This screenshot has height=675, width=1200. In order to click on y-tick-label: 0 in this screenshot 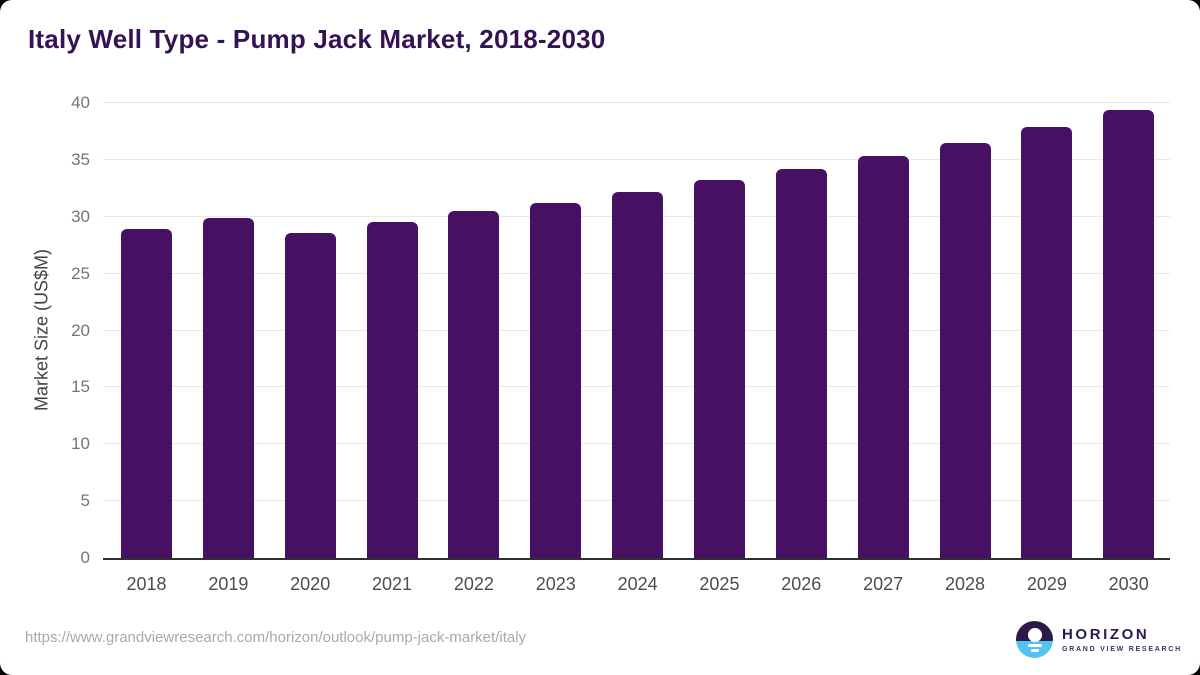, I will do `click(85, 557)`.